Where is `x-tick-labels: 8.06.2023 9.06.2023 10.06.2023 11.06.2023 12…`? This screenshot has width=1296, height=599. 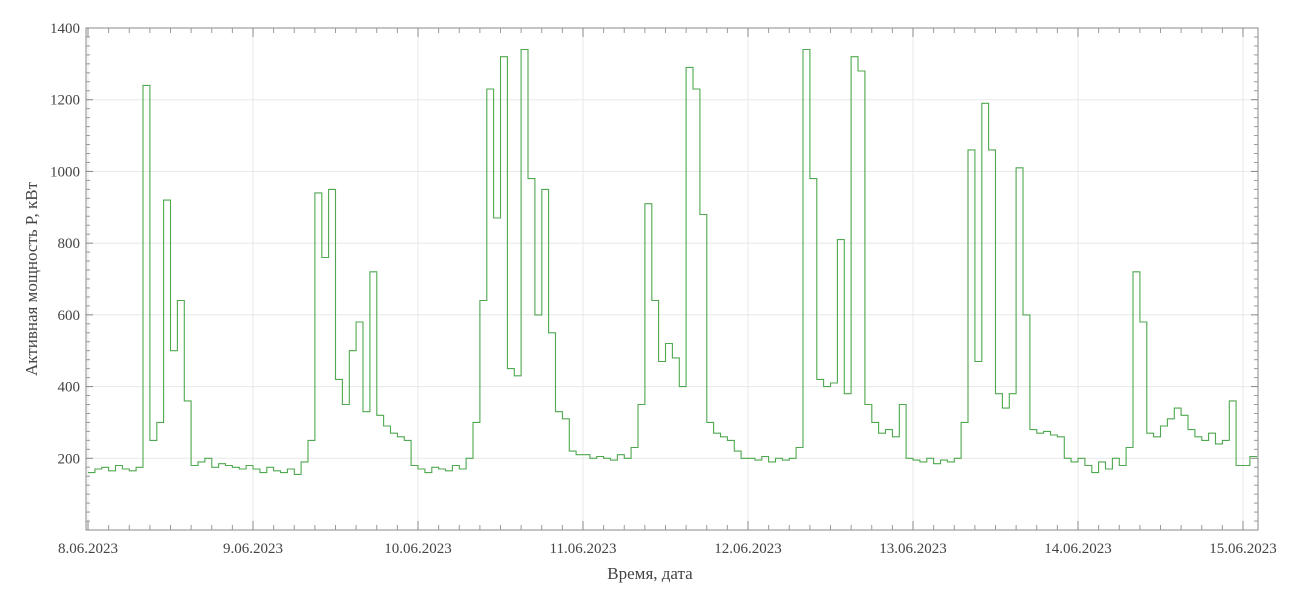 x-tick-labels: 8.06.2023 9.06.2023 10.06.2023 11.06.2023 12… is located at coordinates (667, 549).